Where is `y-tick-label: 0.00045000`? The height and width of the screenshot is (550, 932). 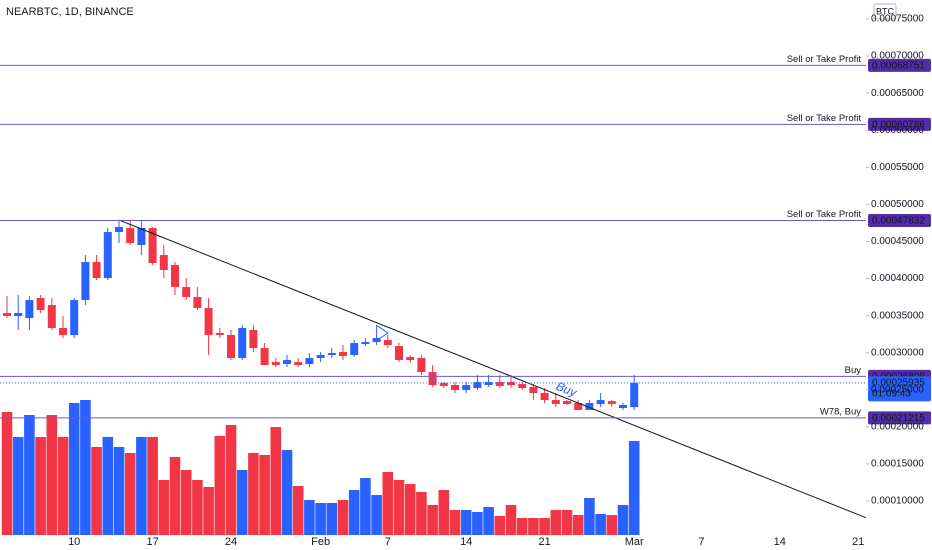
y-tick-label: 0.00045000 is located at coordinates (897, 241).